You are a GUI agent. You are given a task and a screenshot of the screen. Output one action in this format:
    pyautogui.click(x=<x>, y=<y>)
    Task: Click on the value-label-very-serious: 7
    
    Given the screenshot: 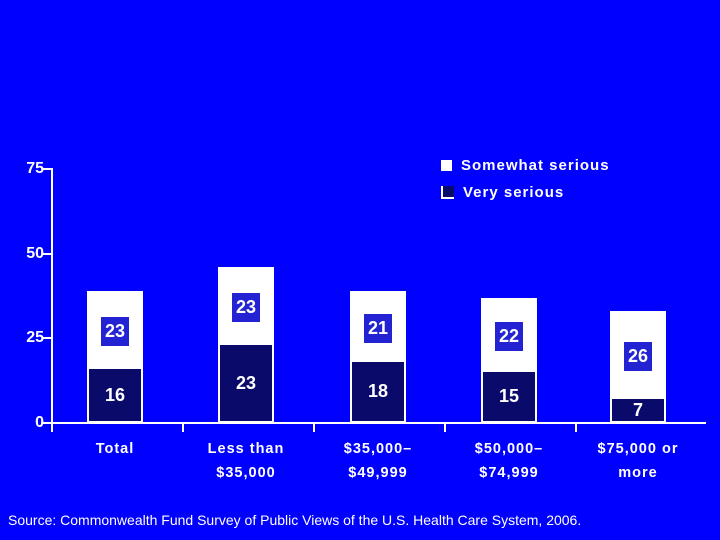 What is the action you would take?
    pyautogui.click(x=637, y=410)
    